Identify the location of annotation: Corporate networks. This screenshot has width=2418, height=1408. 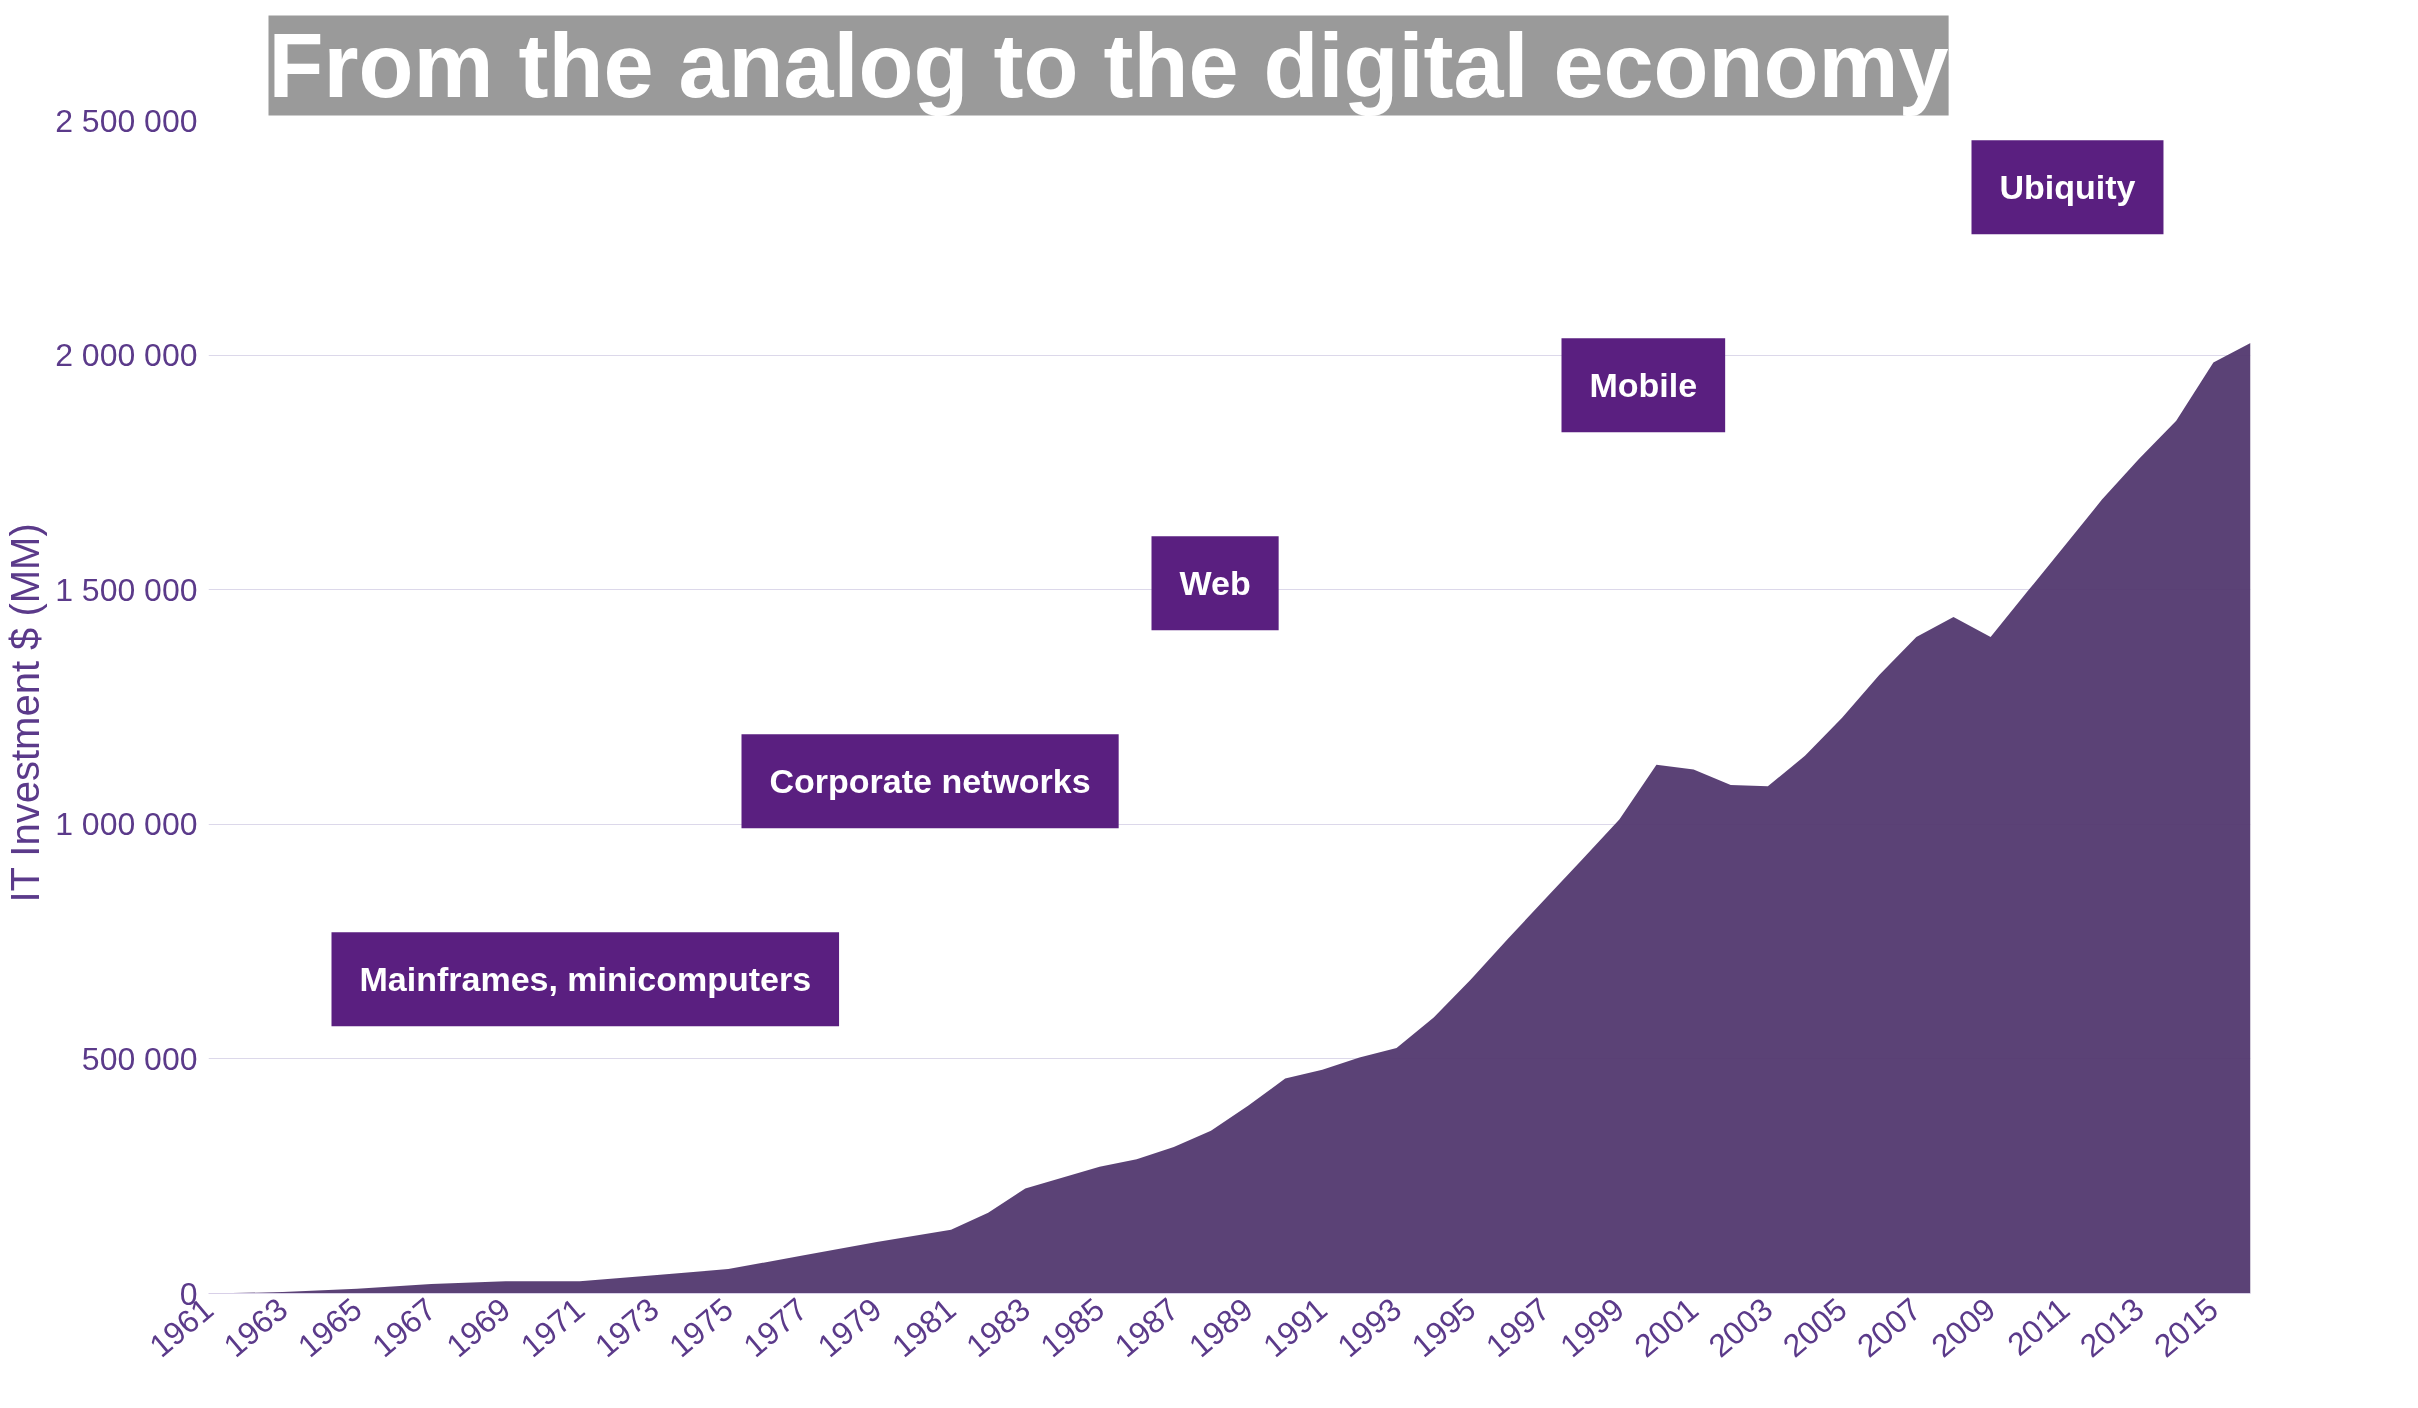
(930, 781).